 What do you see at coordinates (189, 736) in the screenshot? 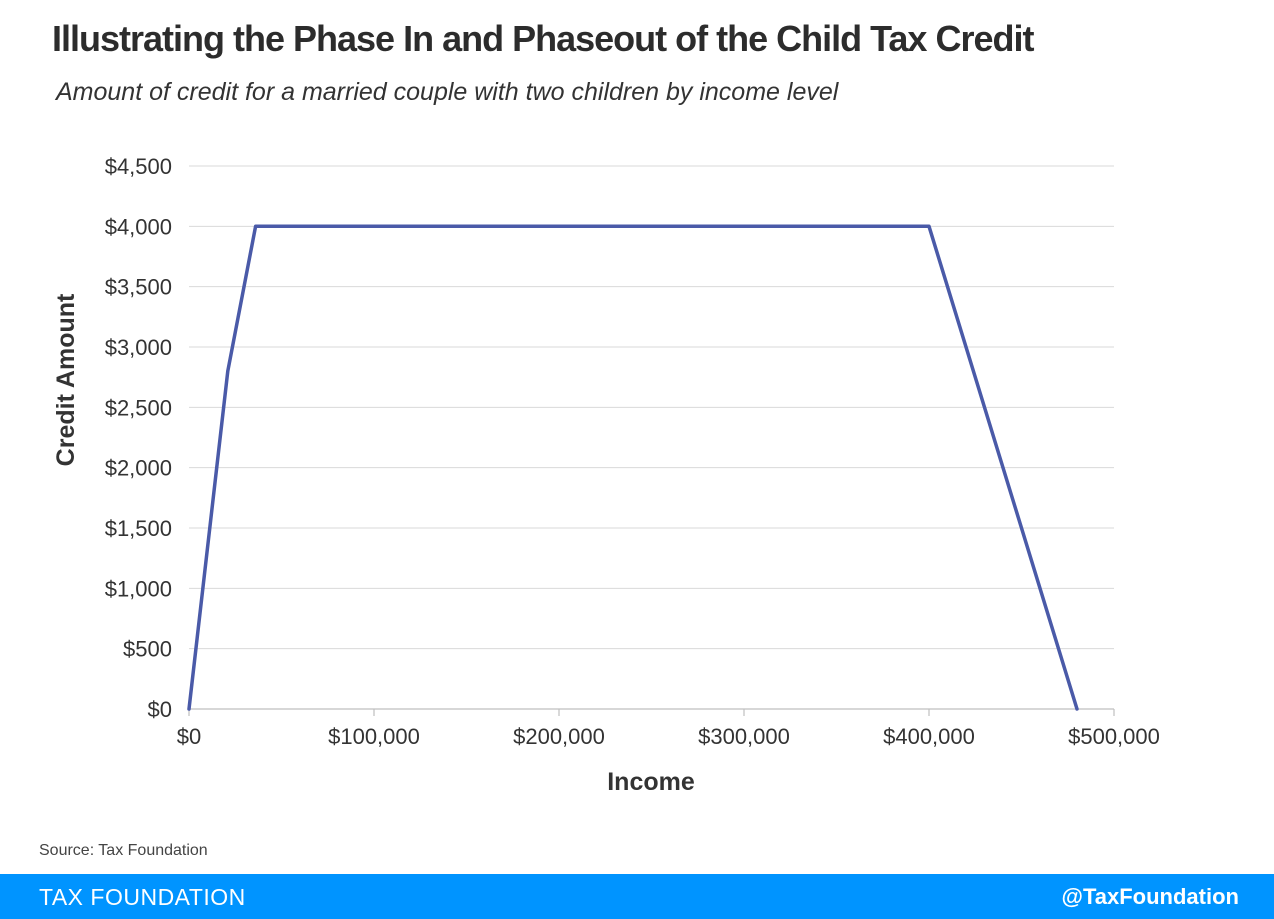
I see `x-tick-label: $0` at bounding box center [189, 736].